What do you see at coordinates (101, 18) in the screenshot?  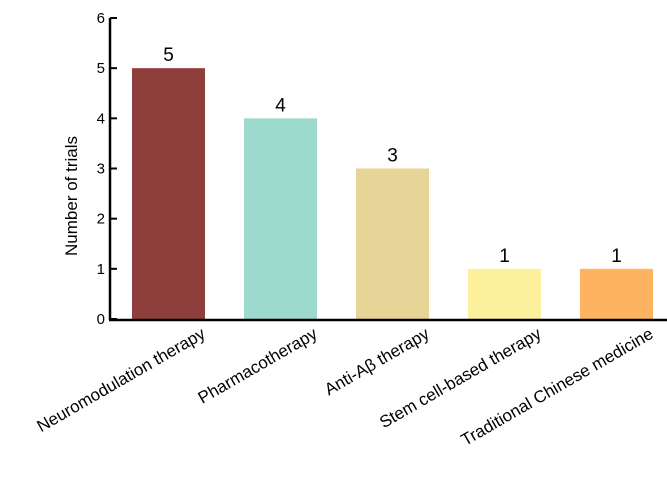 I see `y-tick-label: 6` at bounding box center [101, 18].